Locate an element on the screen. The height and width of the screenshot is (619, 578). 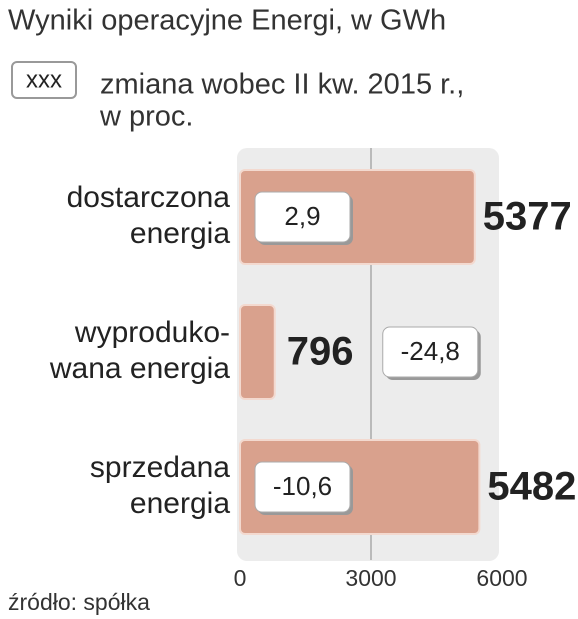
legend-text: w proc. is located at coordinates (146, 117).